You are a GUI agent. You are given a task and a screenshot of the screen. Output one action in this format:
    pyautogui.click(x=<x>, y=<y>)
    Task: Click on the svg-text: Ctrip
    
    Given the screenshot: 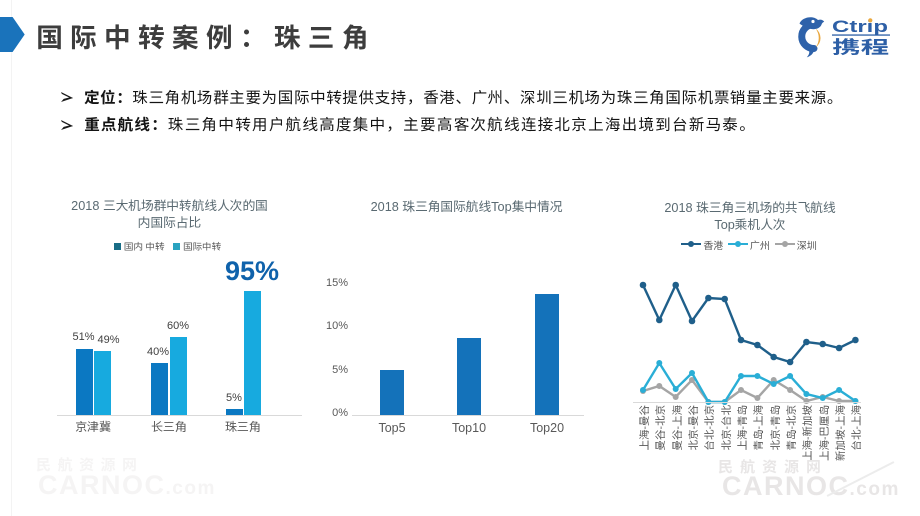 What is the action you would take?
    pyautogui.click(x=860, y=27)
    